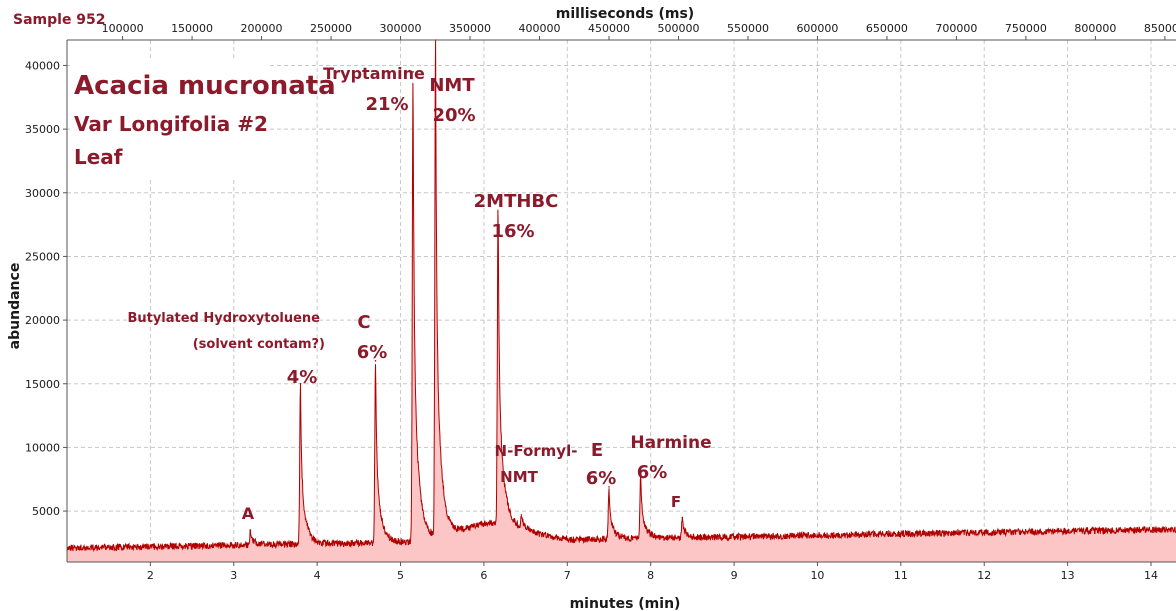 This screenshot has height=611, width=1176. What do you see at coordinates (678, 28) in the screenshot?
I see `x2-tick-label: 500000` at bounding box center [678, 28].